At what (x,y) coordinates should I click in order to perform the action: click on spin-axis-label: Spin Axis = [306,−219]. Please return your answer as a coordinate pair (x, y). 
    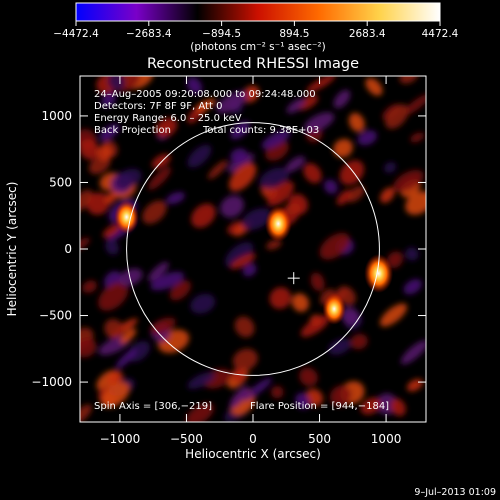
    Looking at the image, I should click on (153, 406).